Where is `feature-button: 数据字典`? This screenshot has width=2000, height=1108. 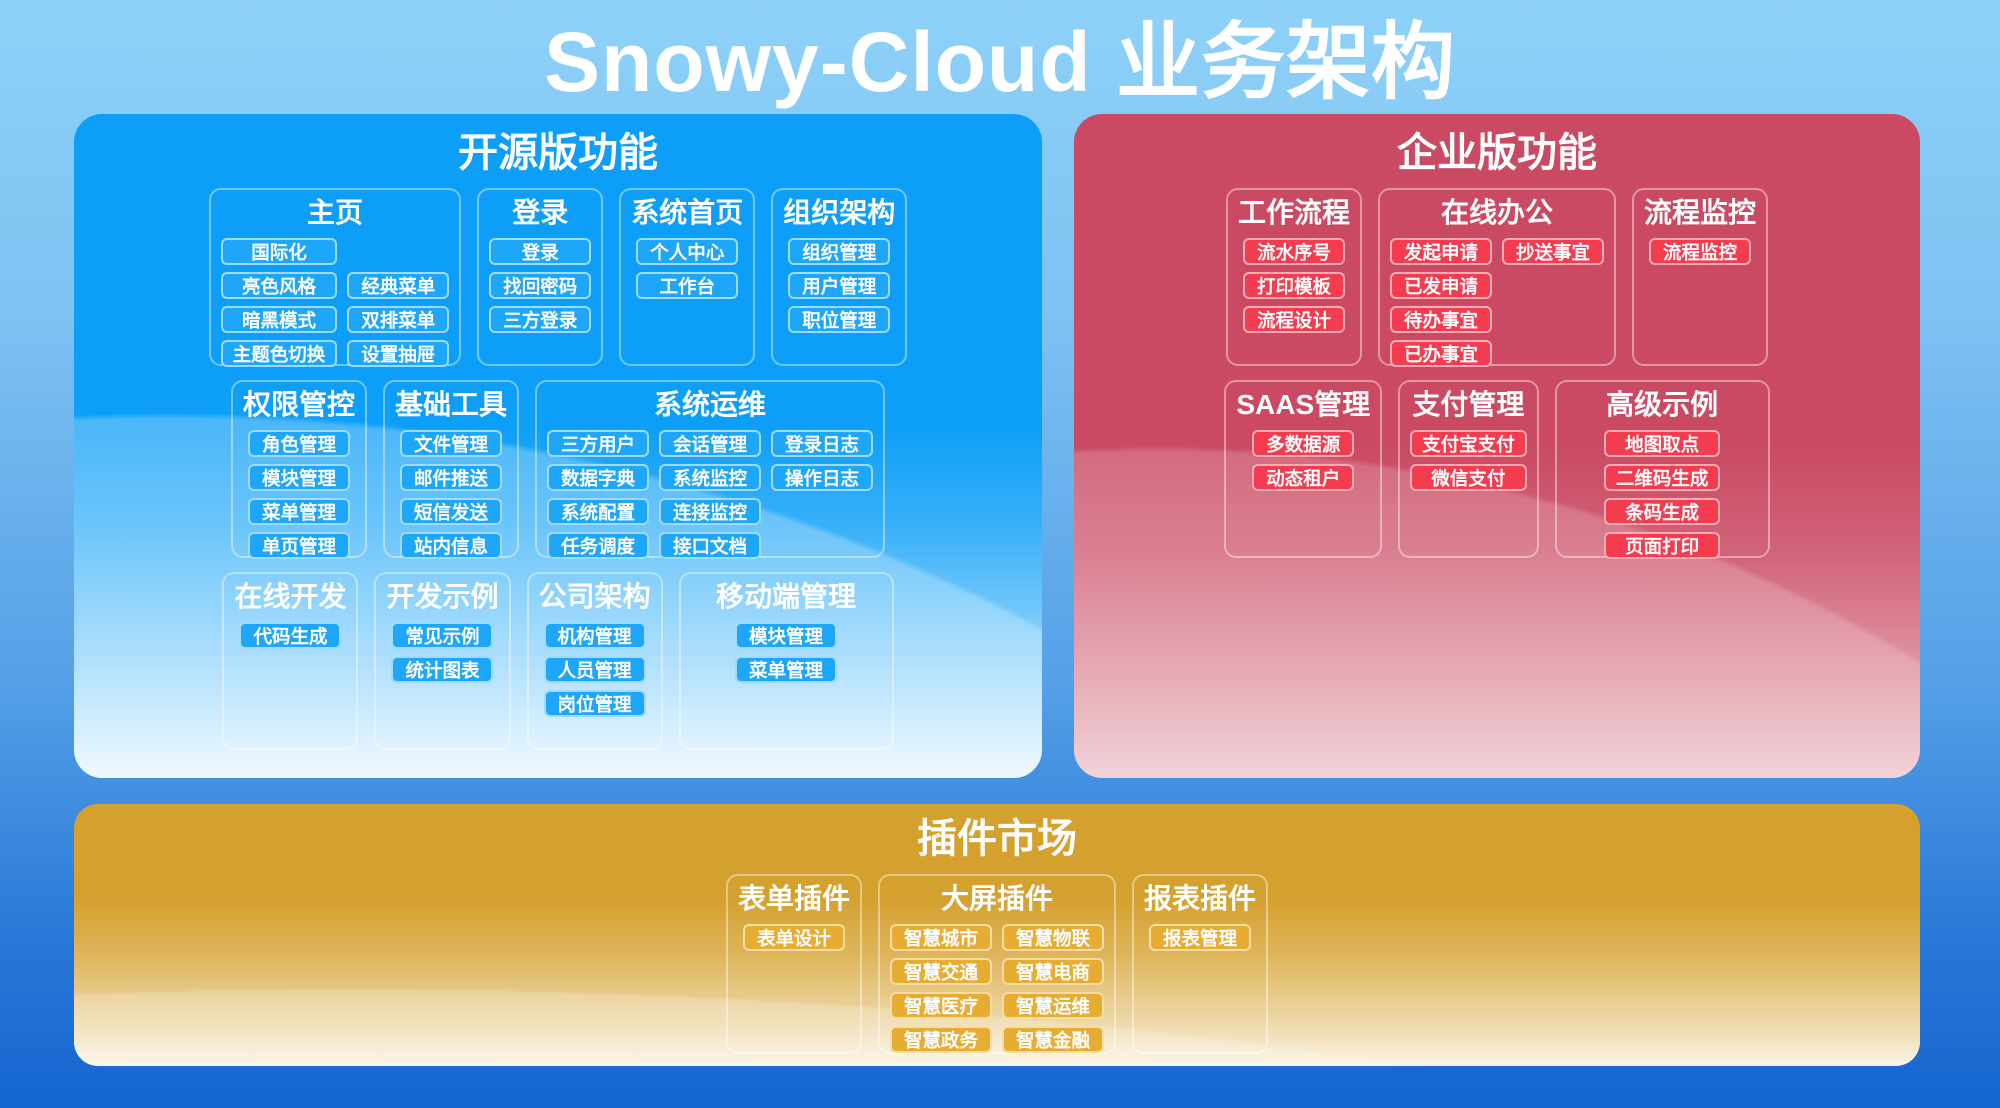
feature-button: 数据字典 is located at coordinates (598, 477).